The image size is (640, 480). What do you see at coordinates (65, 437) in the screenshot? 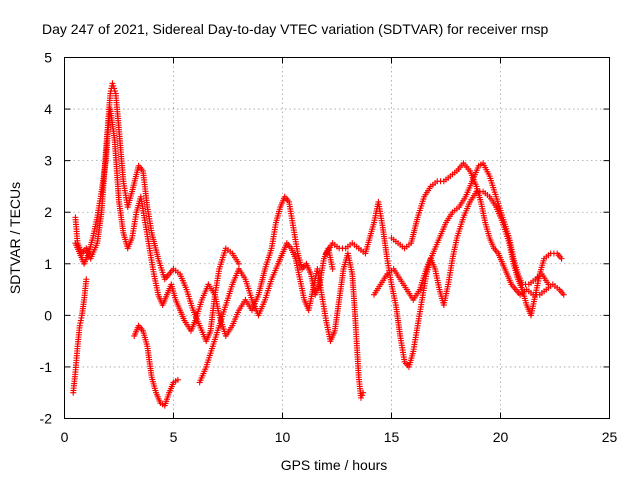
I see `x-tick-label: 0` at bounding box center [65, 437].